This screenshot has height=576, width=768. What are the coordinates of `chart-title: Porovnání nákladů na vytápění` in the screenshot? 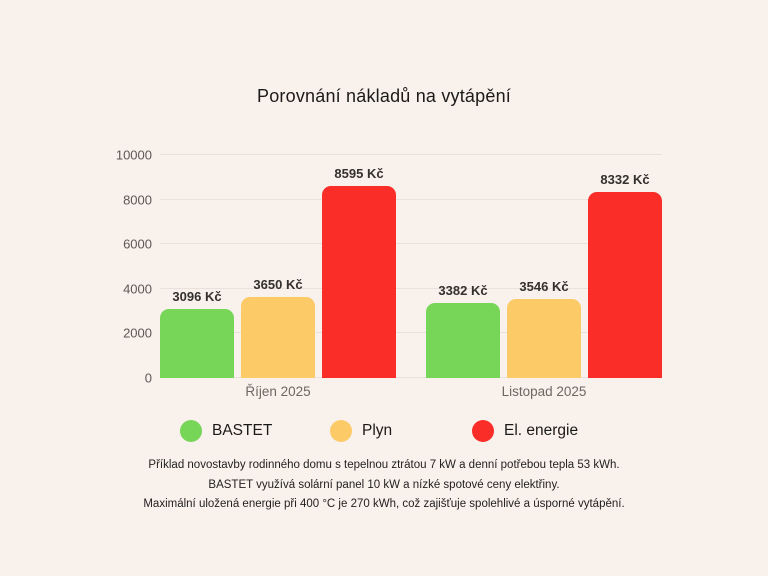 It's located at (384, 96).